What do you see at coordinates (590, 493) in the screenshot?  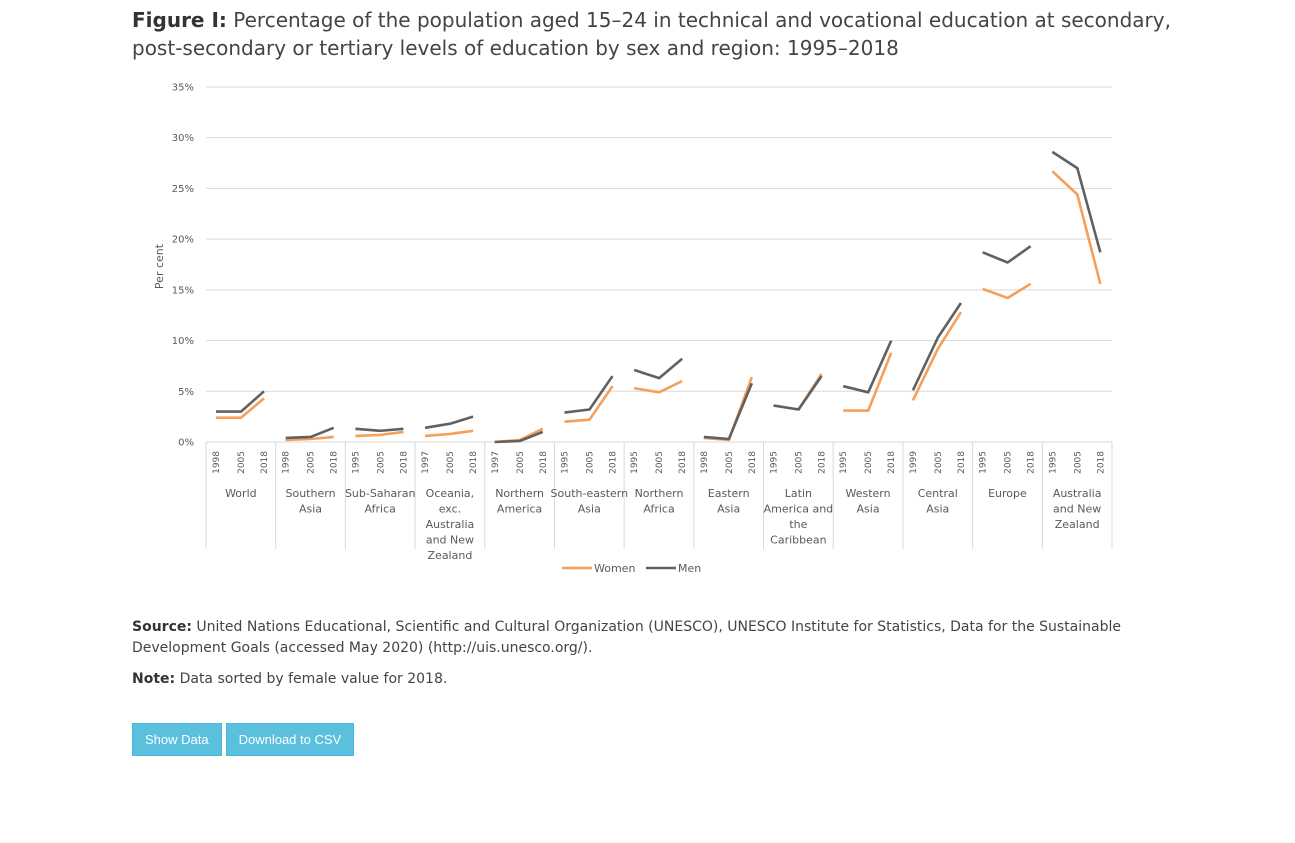 I see `group-label: South-eastern` at bounding box center [590, 493].